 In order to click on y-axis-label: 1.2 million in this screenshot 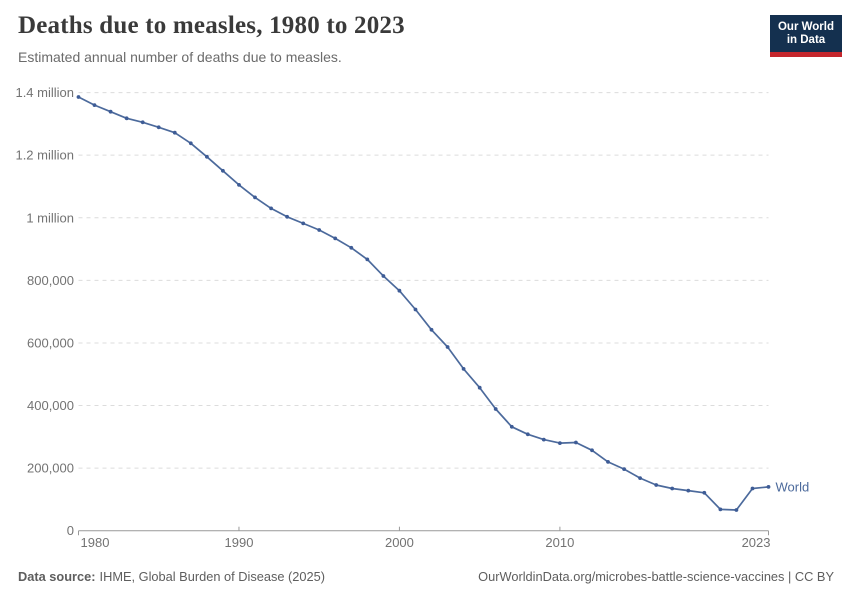, I will do `click(44, 155)`.